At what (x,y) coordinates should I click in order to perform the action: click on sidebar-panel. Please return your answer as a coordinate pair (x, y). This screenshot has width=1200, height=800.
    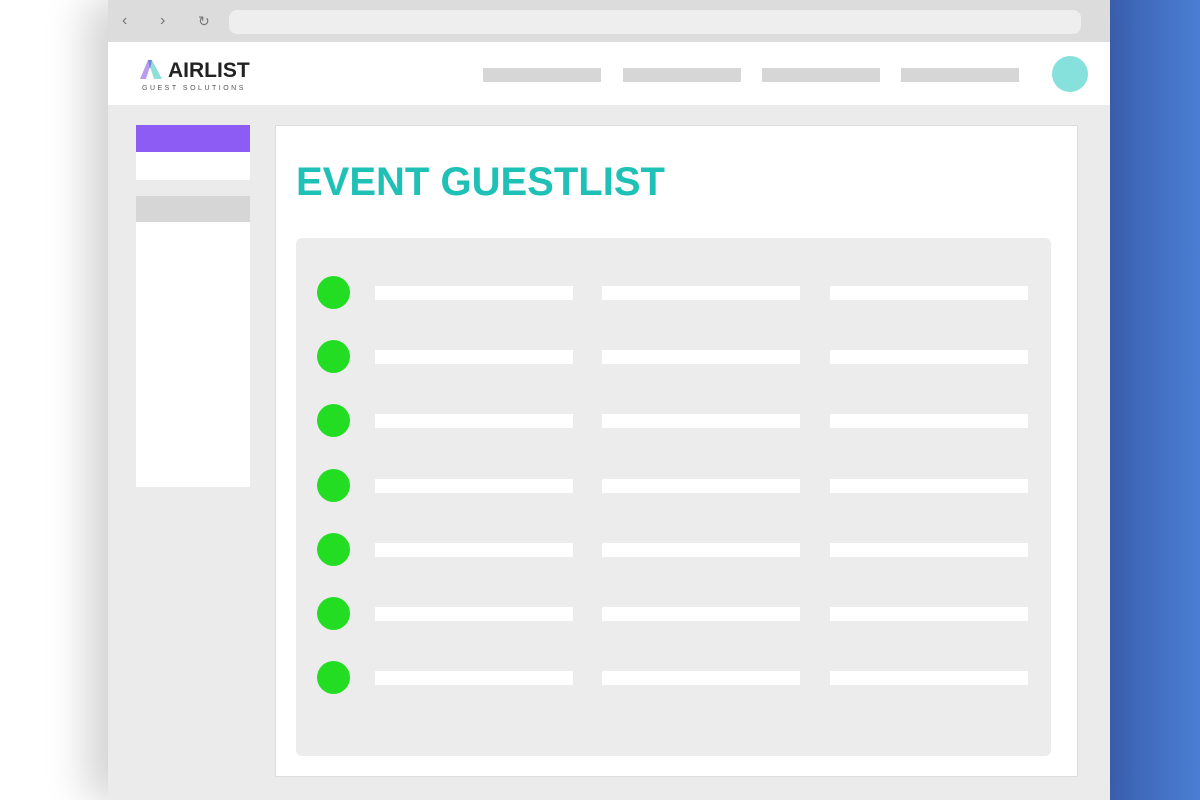
    Looking at the image, I should click on (193, 354).